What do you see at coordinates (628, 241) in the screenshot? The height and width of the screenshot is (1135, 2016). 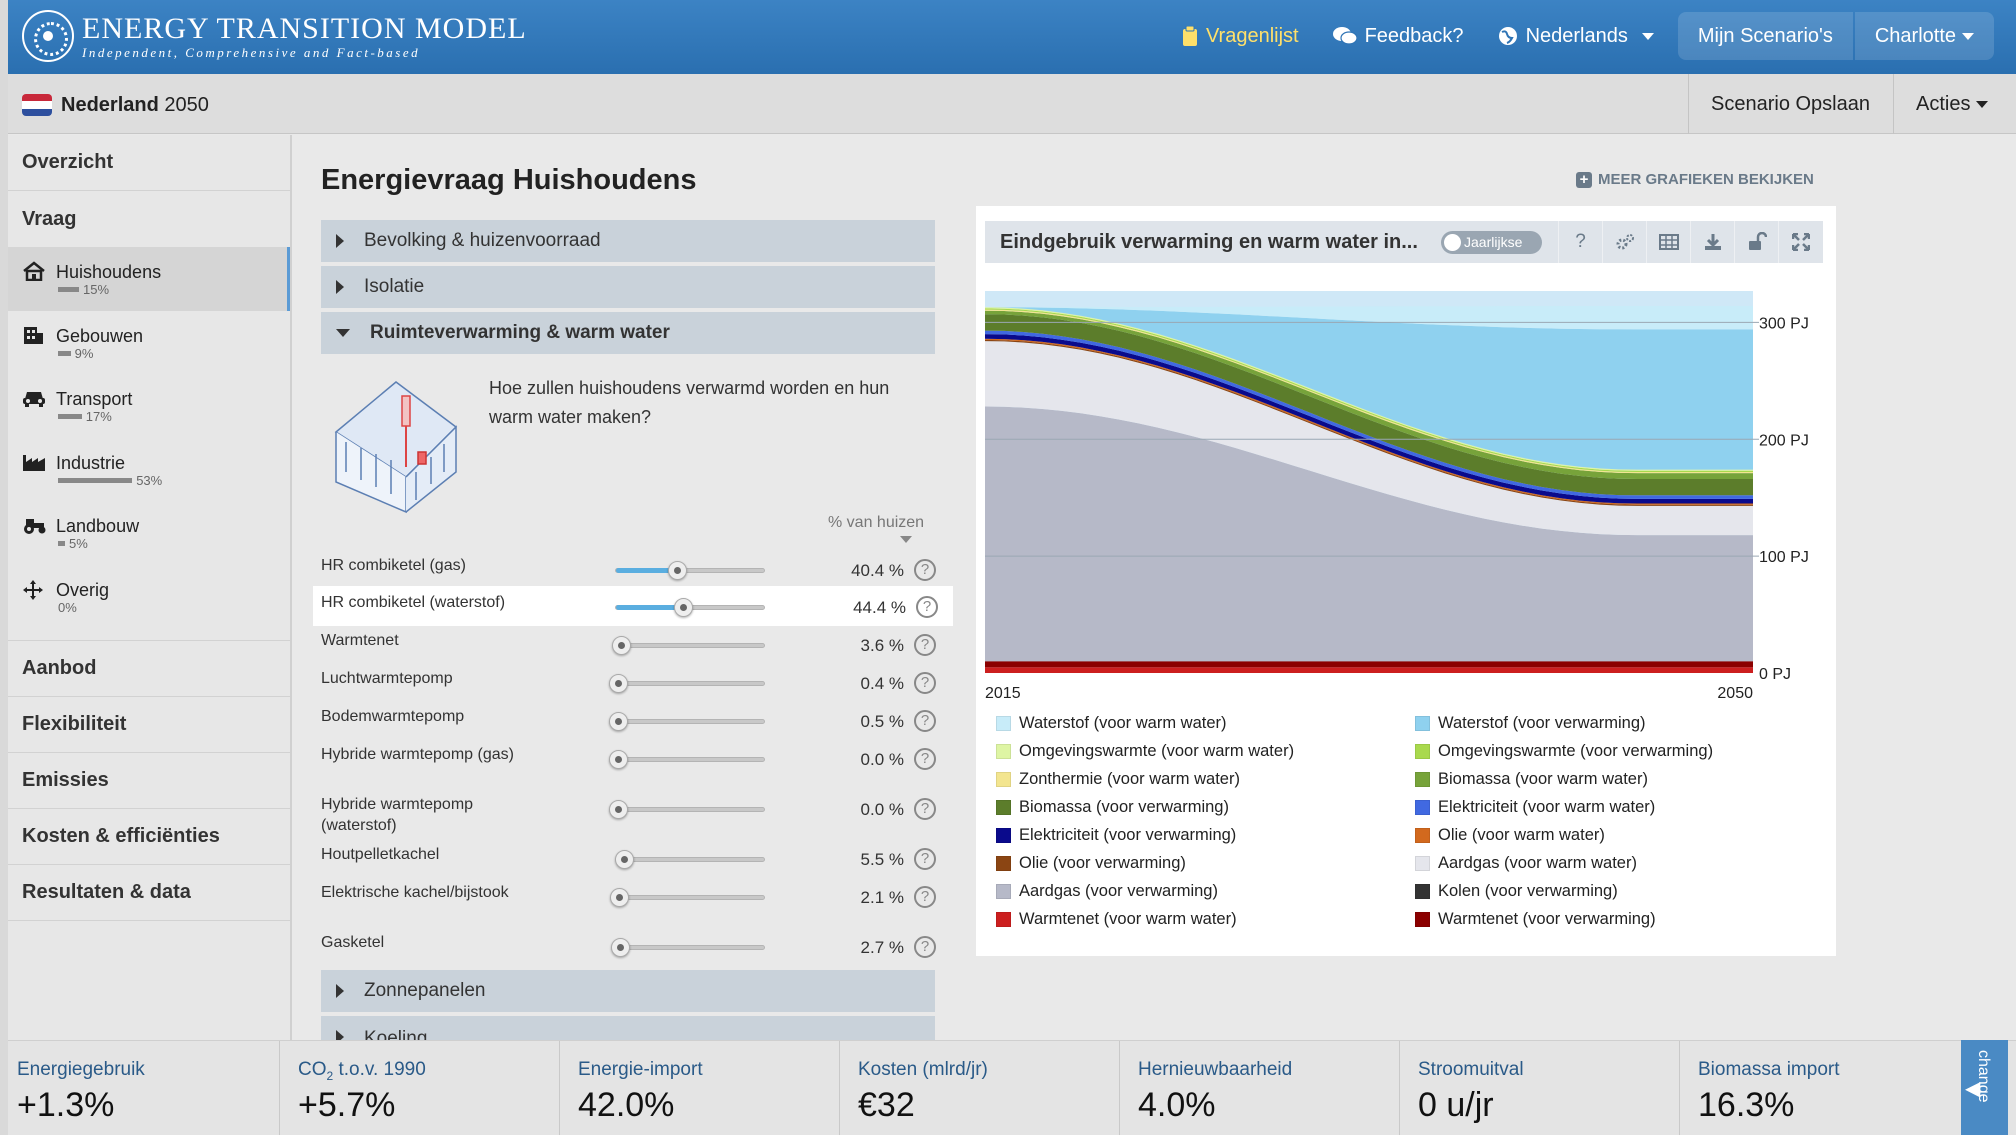 I see `accordion-population: Bevolking & huizenvoorraad` at bounding box center [628, 241].